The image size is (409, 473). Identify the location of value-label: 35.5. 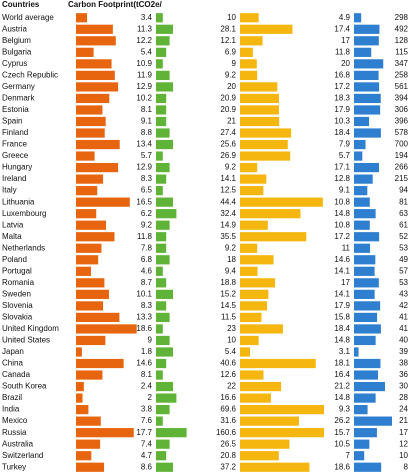
(228, 236).